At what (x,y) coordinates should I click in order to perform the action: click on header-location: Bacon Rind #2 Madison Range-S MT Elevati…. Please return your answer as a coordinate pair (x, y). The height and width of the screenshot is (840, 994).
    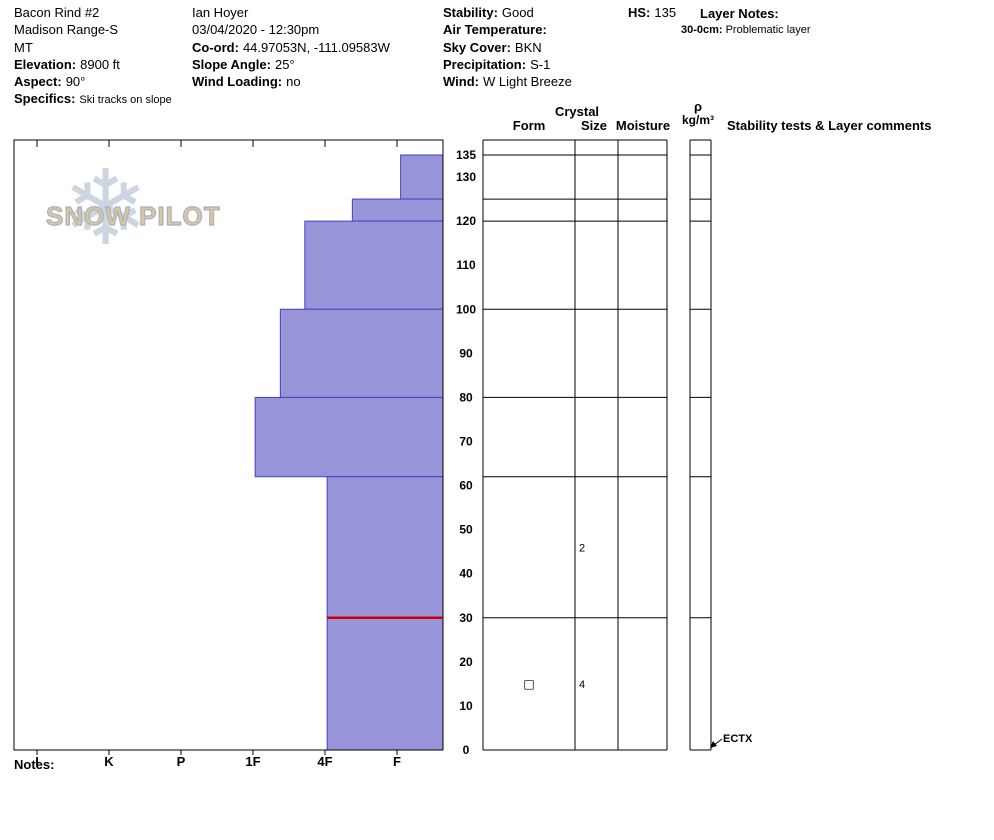
    Looking at the image, I should click on (93, 57).